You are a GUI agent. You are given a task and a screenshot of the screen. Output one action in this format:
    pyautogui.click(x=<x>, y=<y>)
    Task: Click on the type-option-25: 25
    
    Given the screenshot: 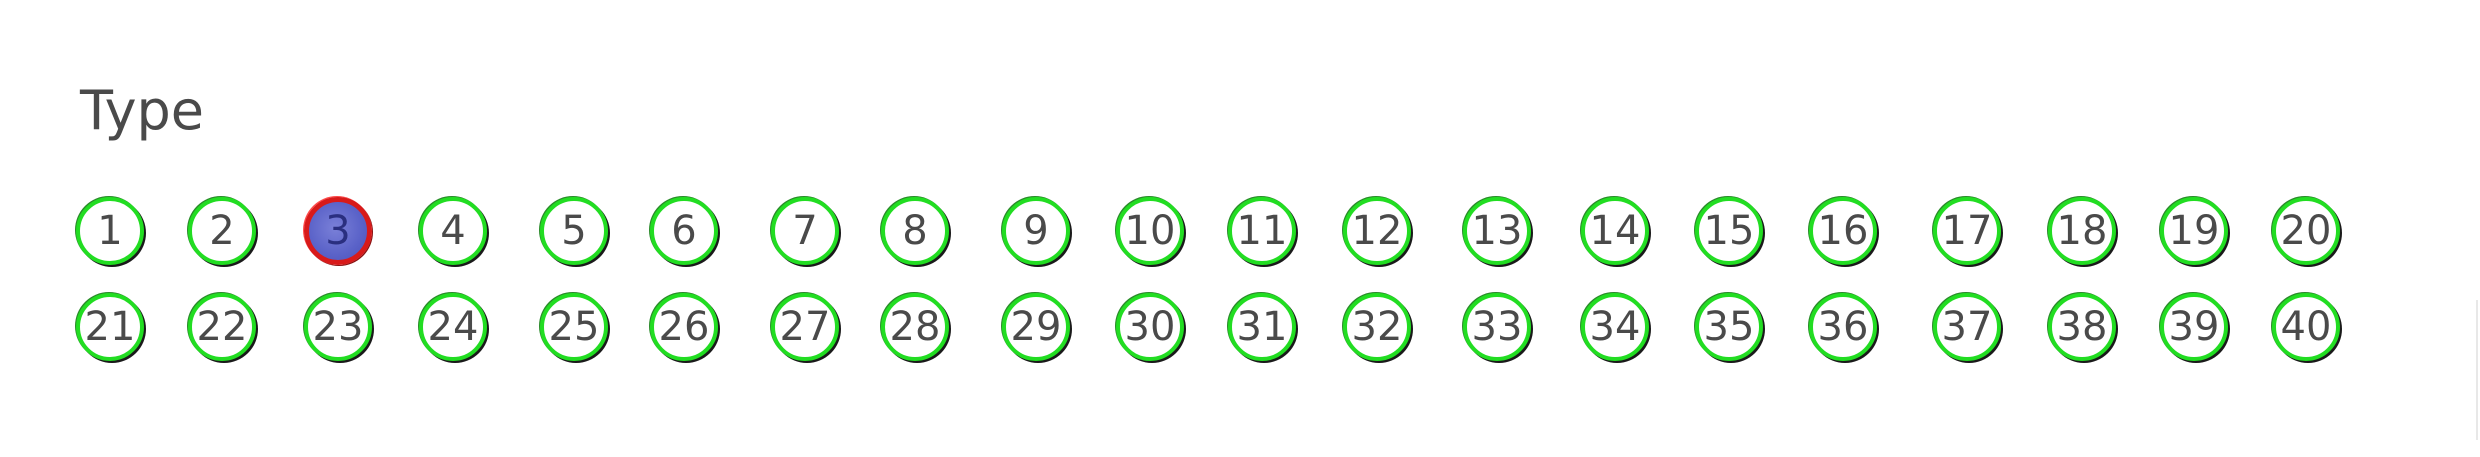 What is the action you would take?
    pyautogui.click(x=574, y=327)
    